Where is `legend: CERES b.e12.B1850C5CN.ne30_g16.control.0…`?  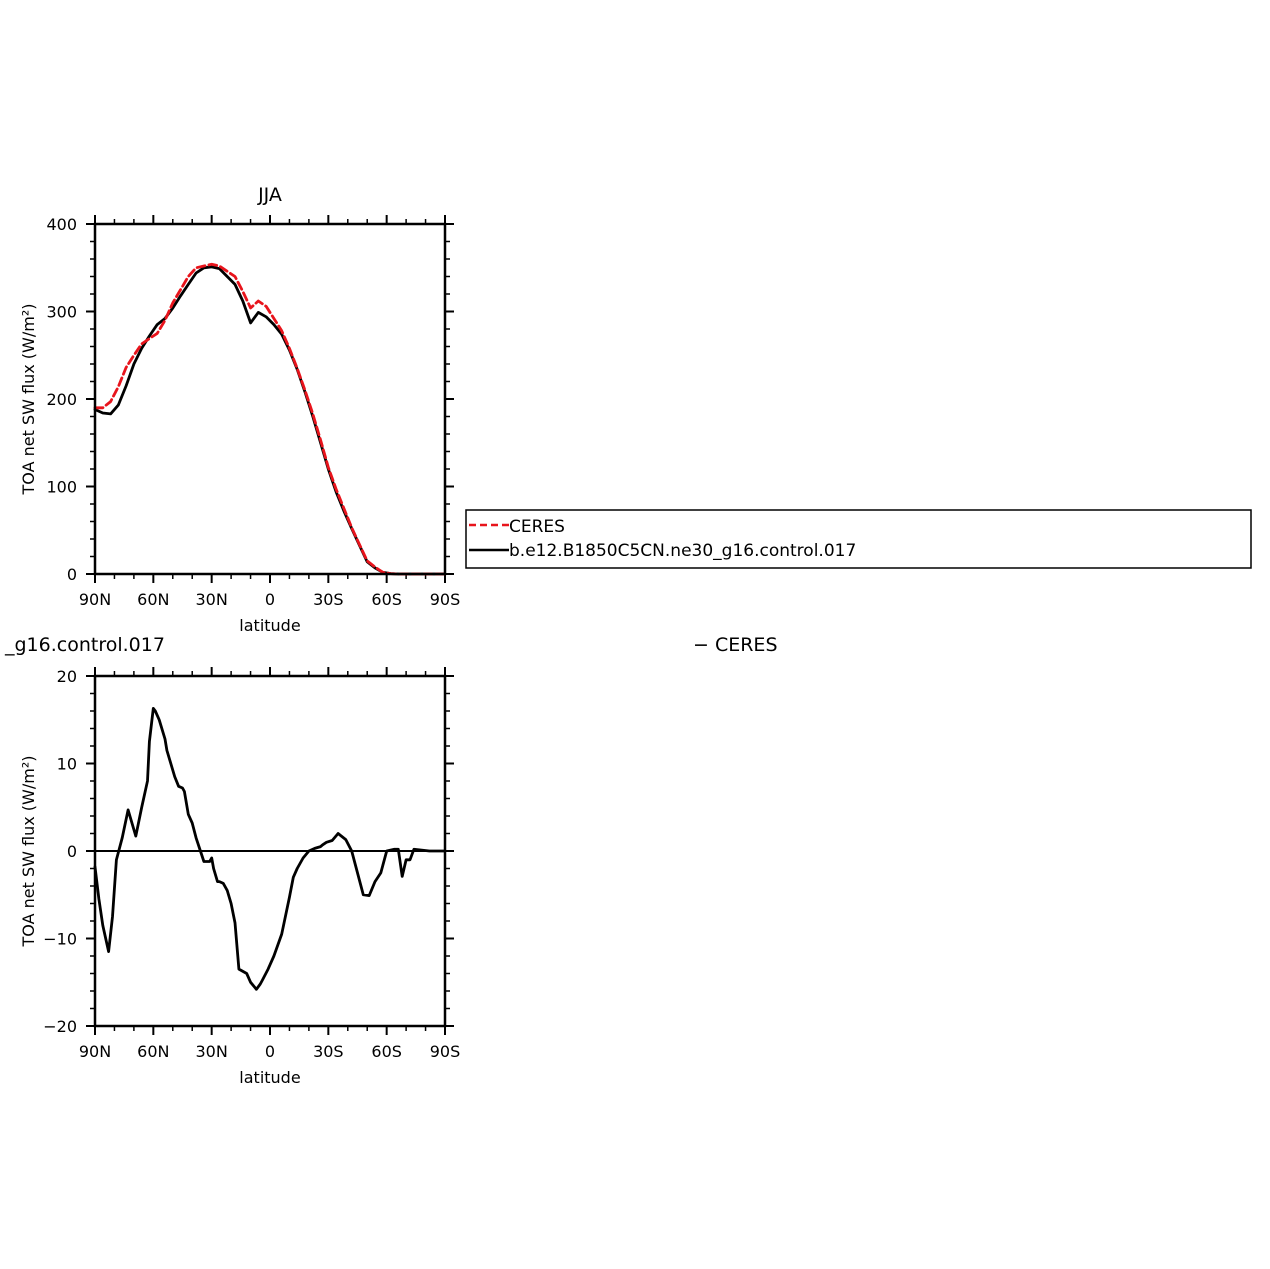 legend: CERES b.e12.B1850C5CN.ne30_g16.control.0… is located at coordinates (858, 539).